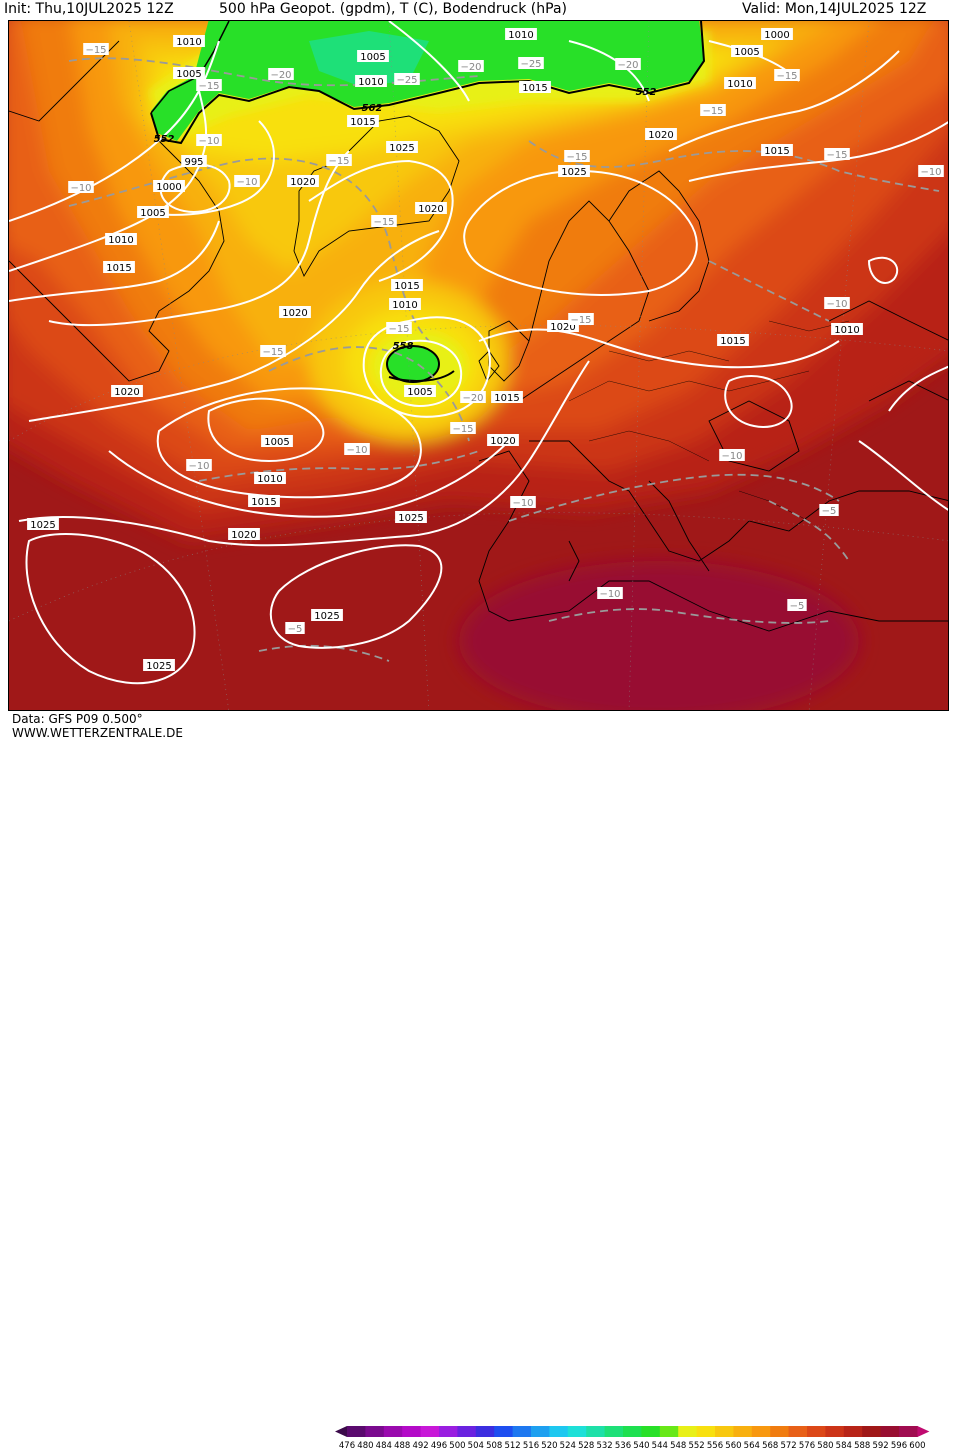 The image size is (959, 1452). What do you see at coordinates (476, 1446) in the screenshot?
I see `legend-value-504: 504` at bounding box center [476, 1446].